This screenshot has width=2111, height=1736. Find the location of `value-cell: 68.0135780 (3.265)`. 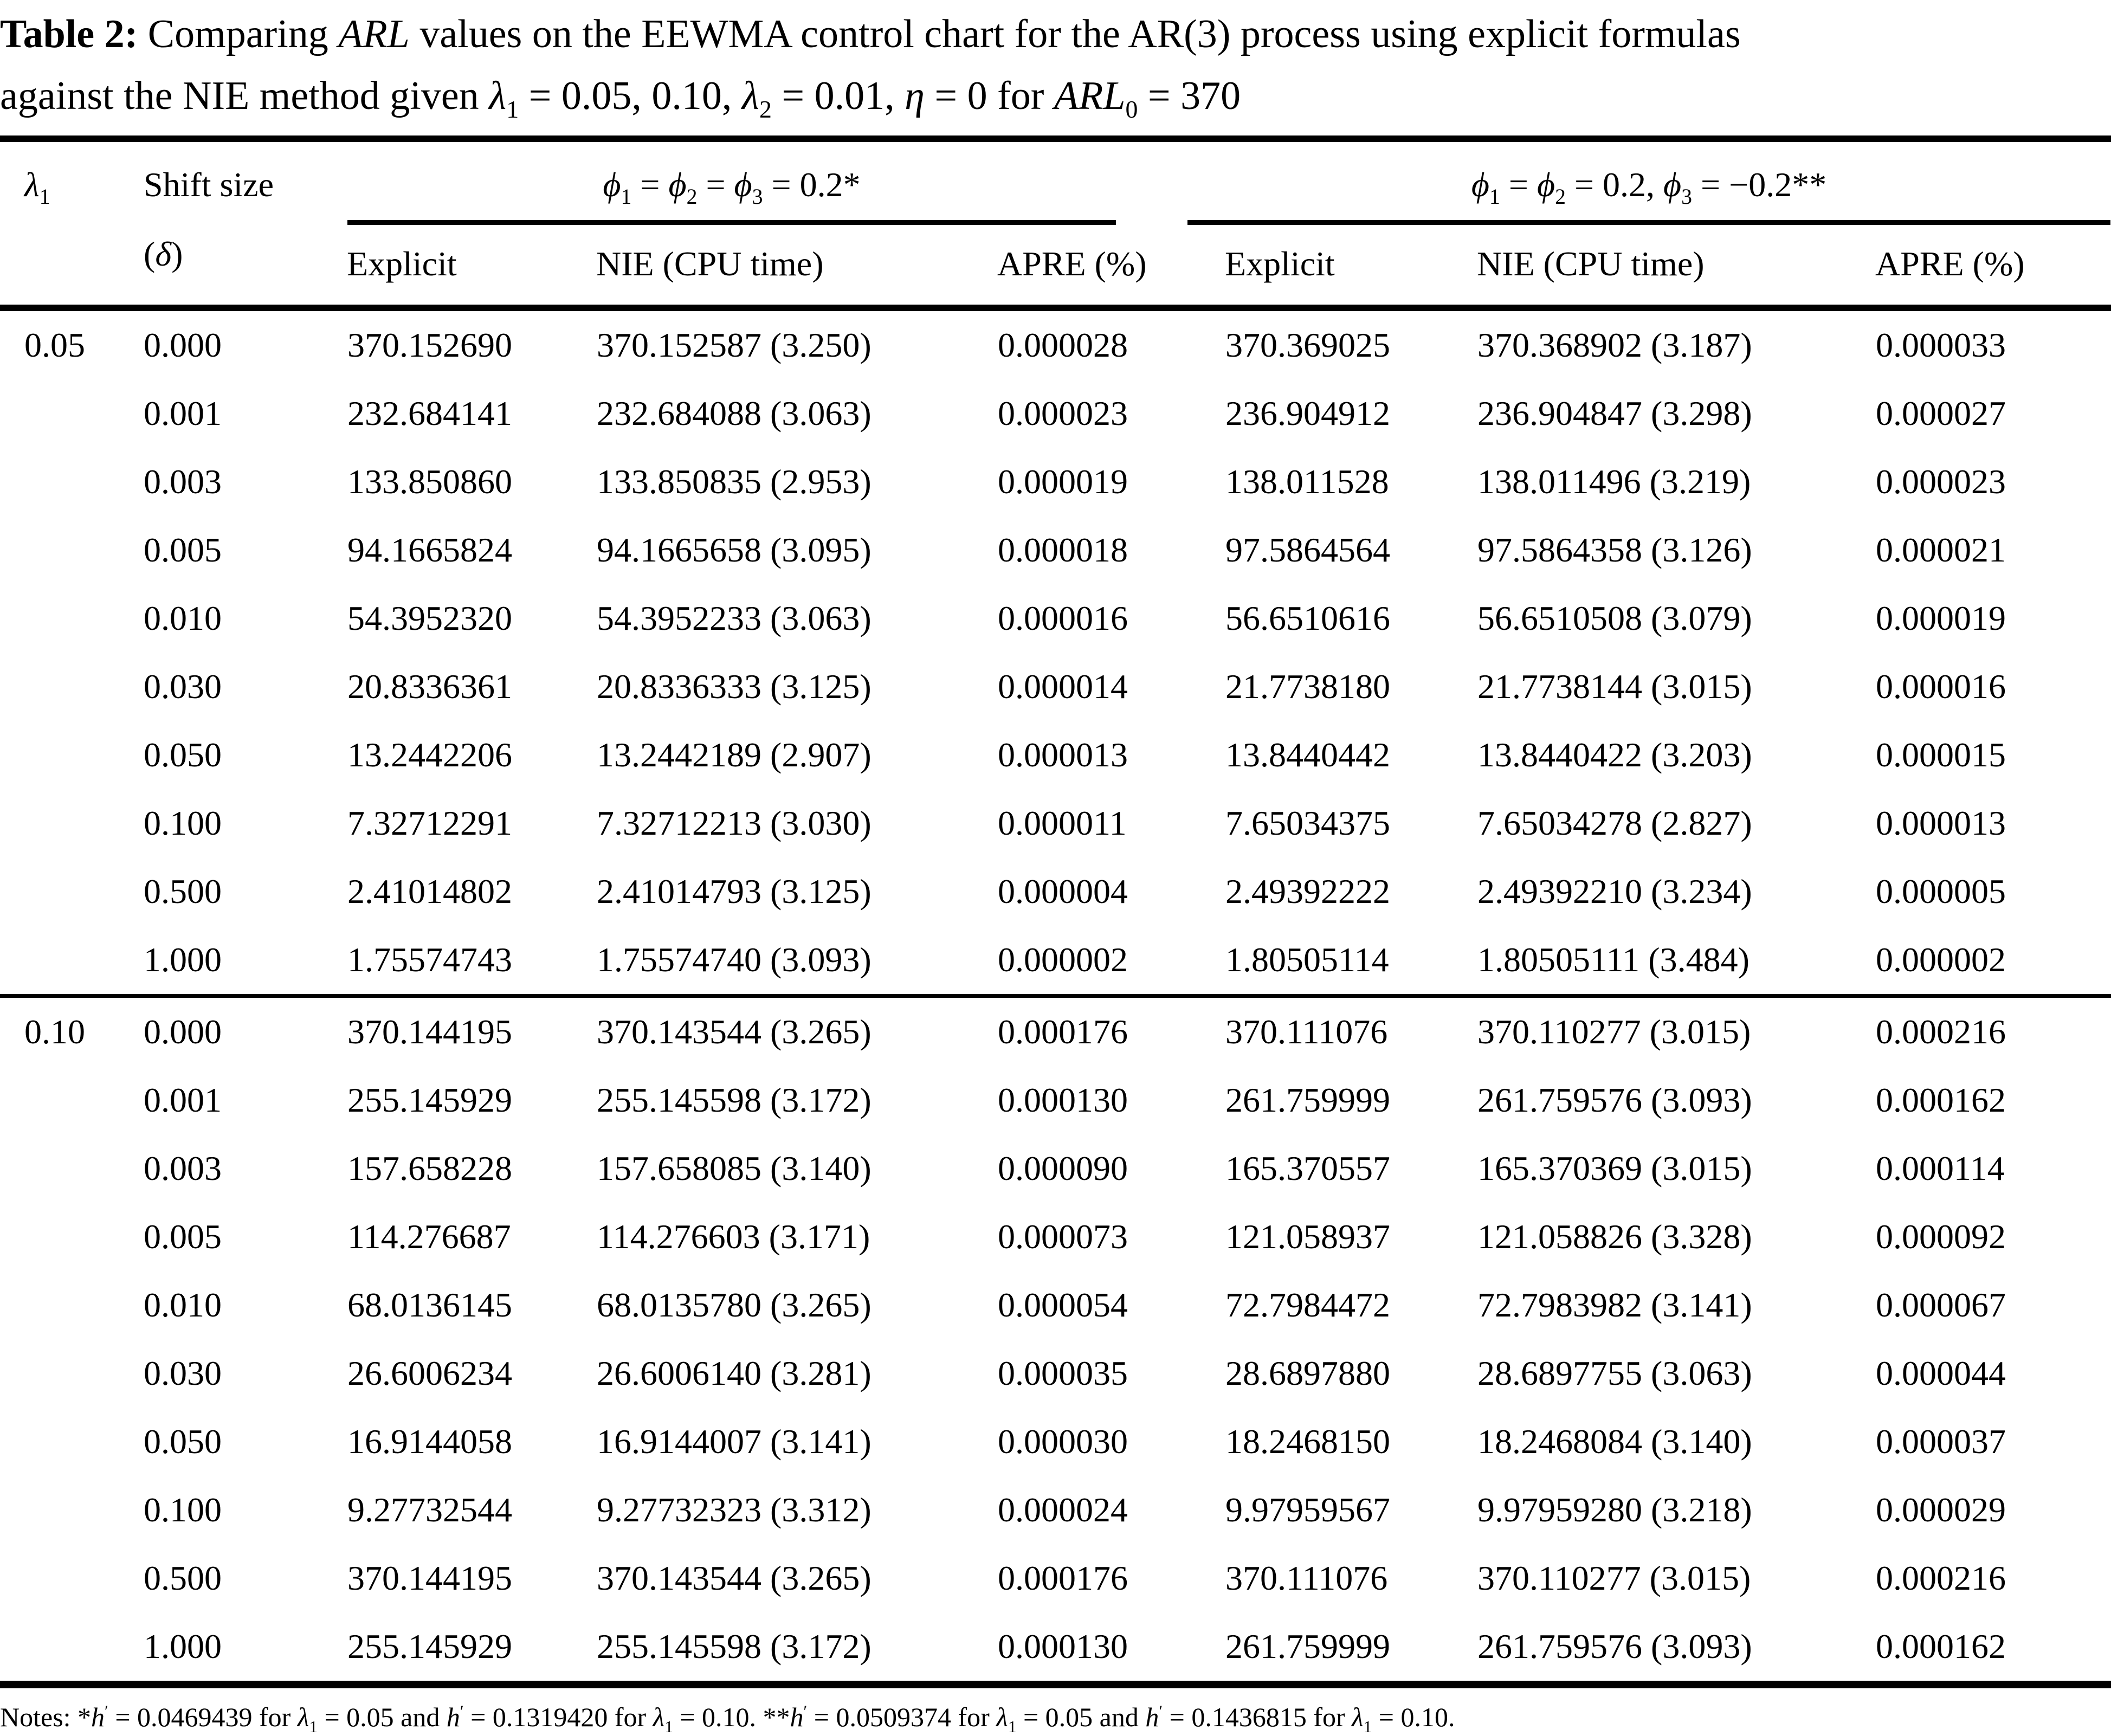

value-cell: 68.0135780 (3.265) is located at coordinates (734, 1305).